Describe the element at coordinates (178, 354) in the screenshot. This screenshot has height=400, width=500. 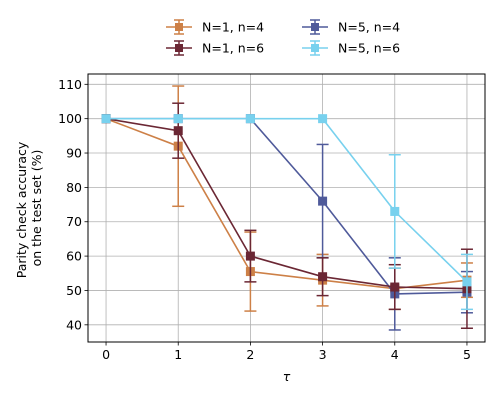
I see `x-tick-label: 1` at that location.